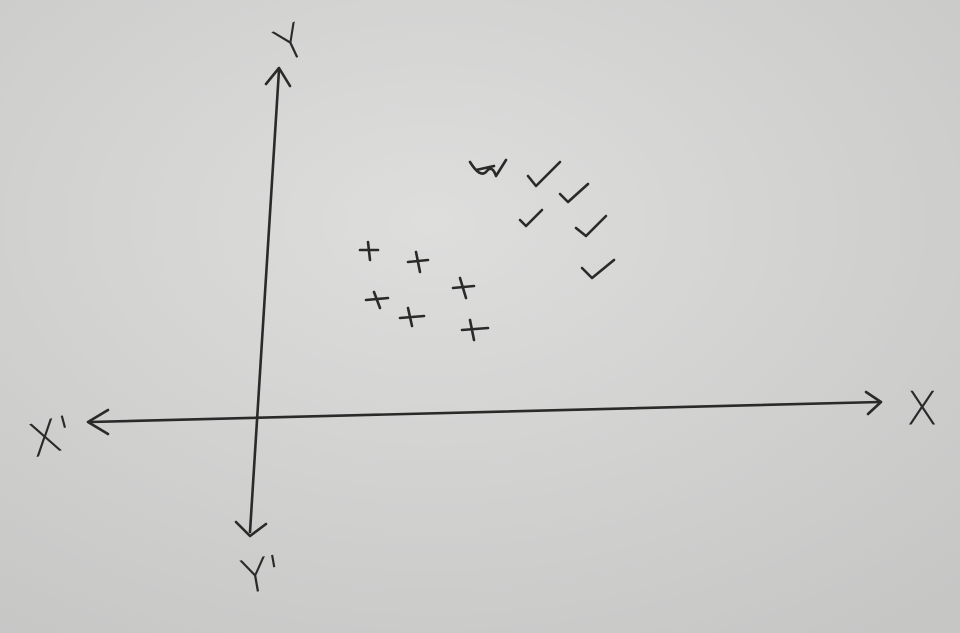 The width and height of the screenshot is (960, 633). What do you see at coordinates (424, 291) in the screenshot?
I see `cross-group` at bounding box center [424, 291].